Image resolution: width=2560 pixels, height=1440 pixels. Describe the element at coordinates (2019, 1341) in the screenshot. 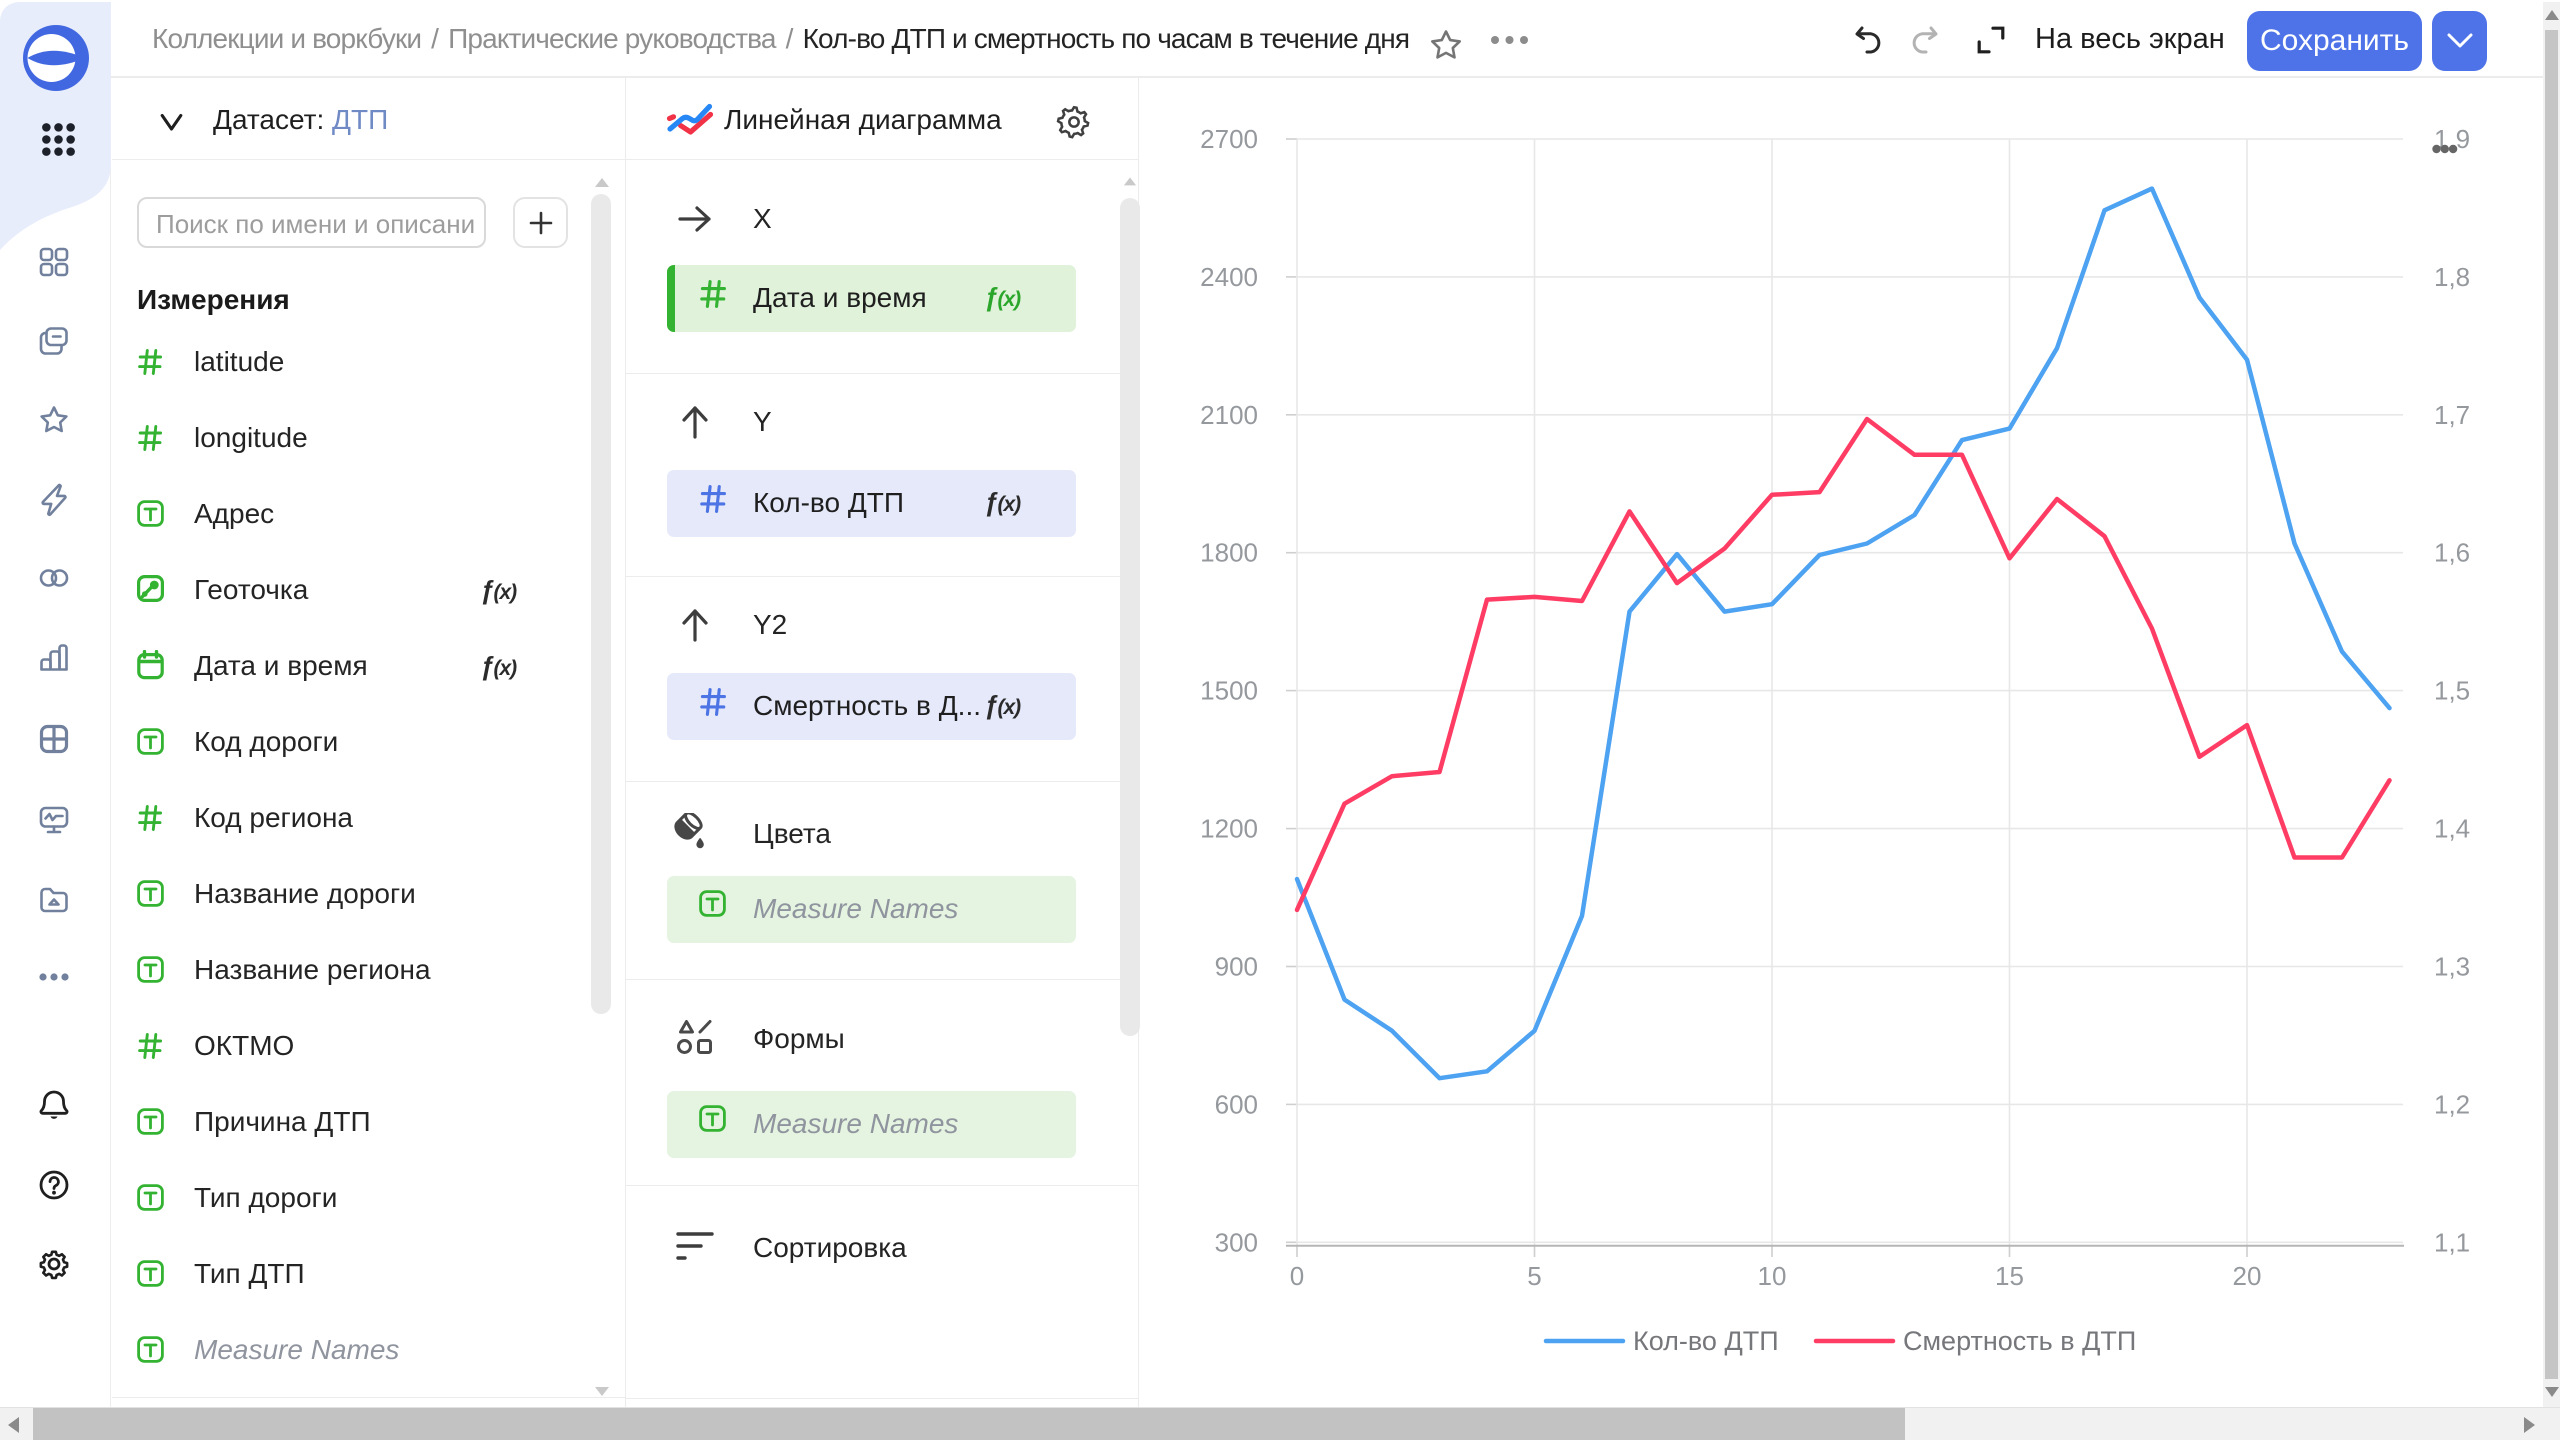

I see `svg-text: Смертность в ДТП` at that location.